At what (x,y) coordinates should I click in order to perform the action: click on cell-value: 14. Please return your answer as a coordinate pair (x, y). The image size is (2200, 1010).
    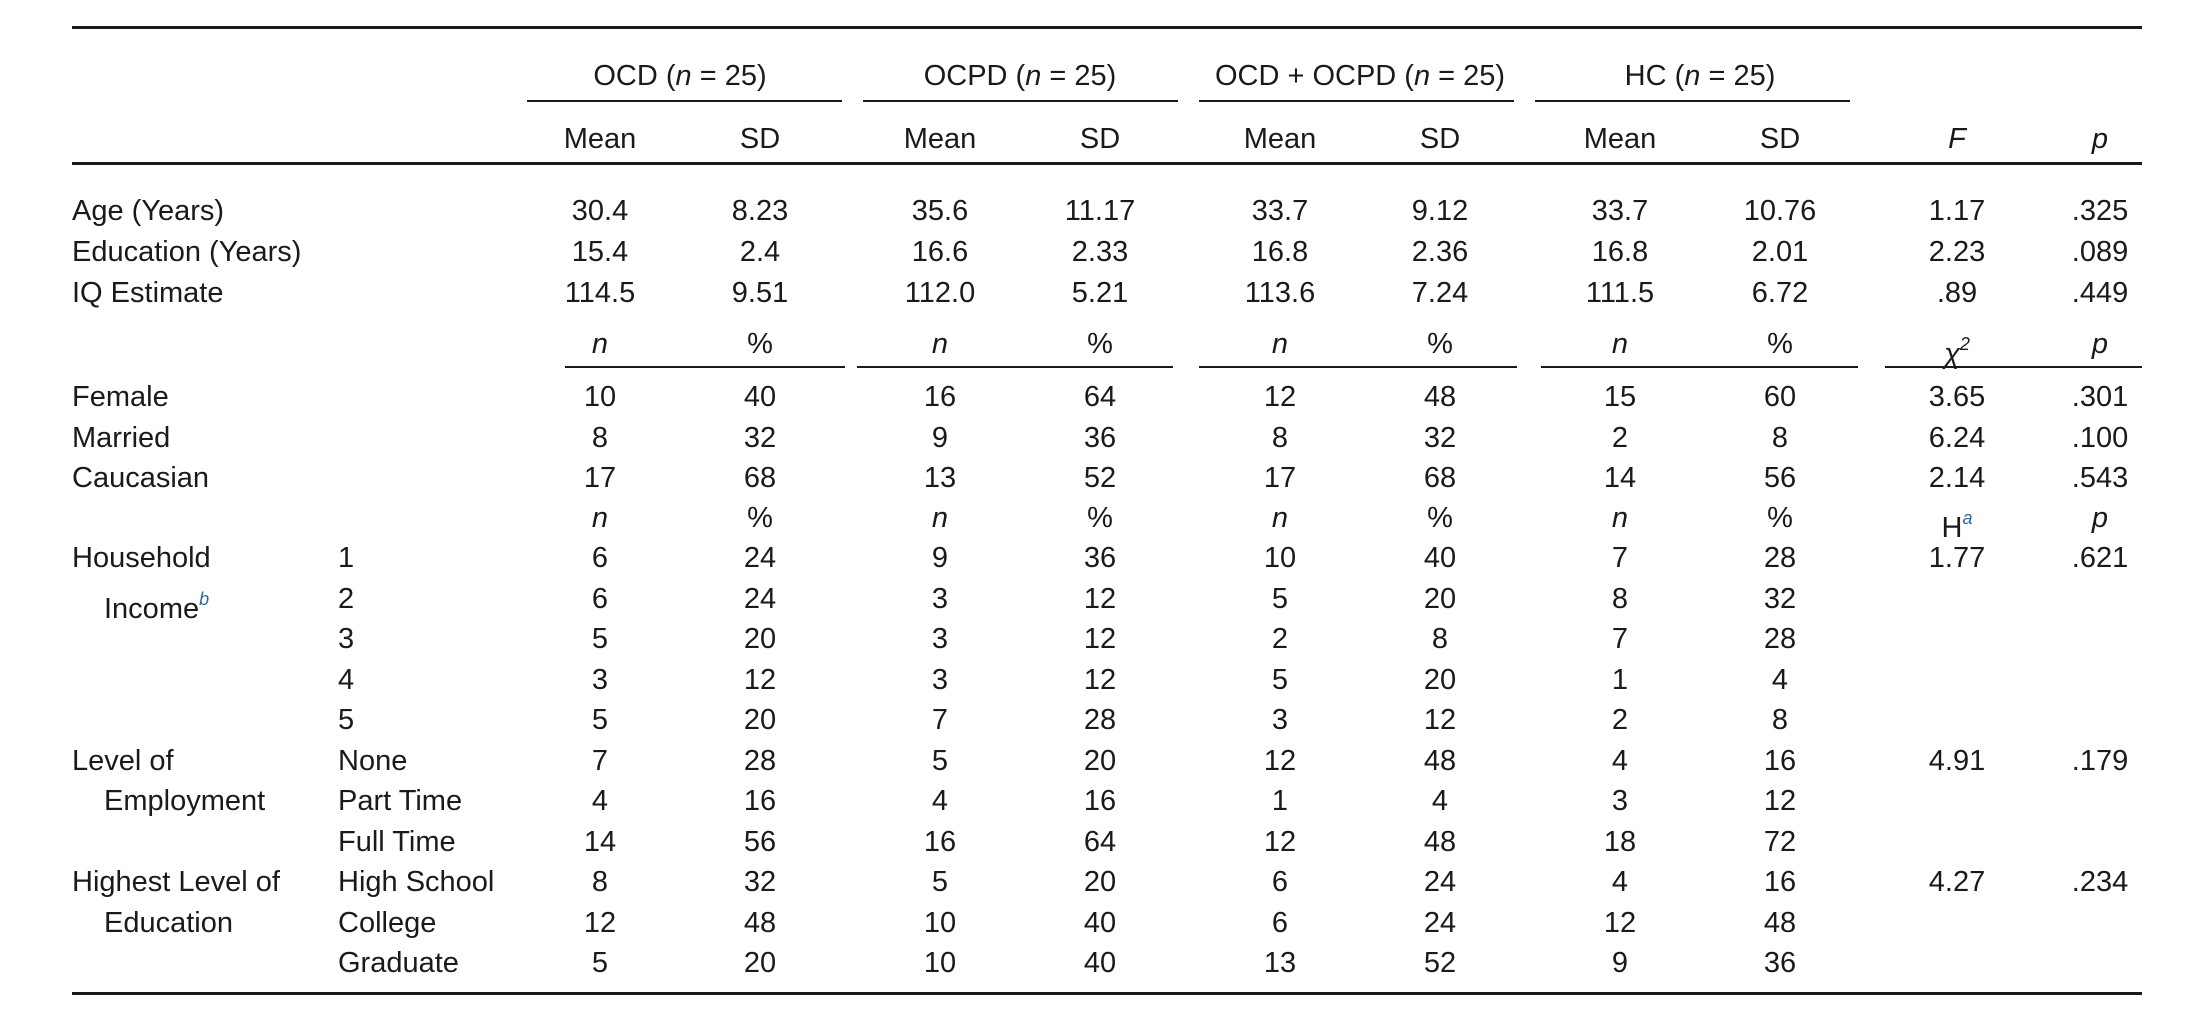
    Looking at the image, I should click on (600, 841).